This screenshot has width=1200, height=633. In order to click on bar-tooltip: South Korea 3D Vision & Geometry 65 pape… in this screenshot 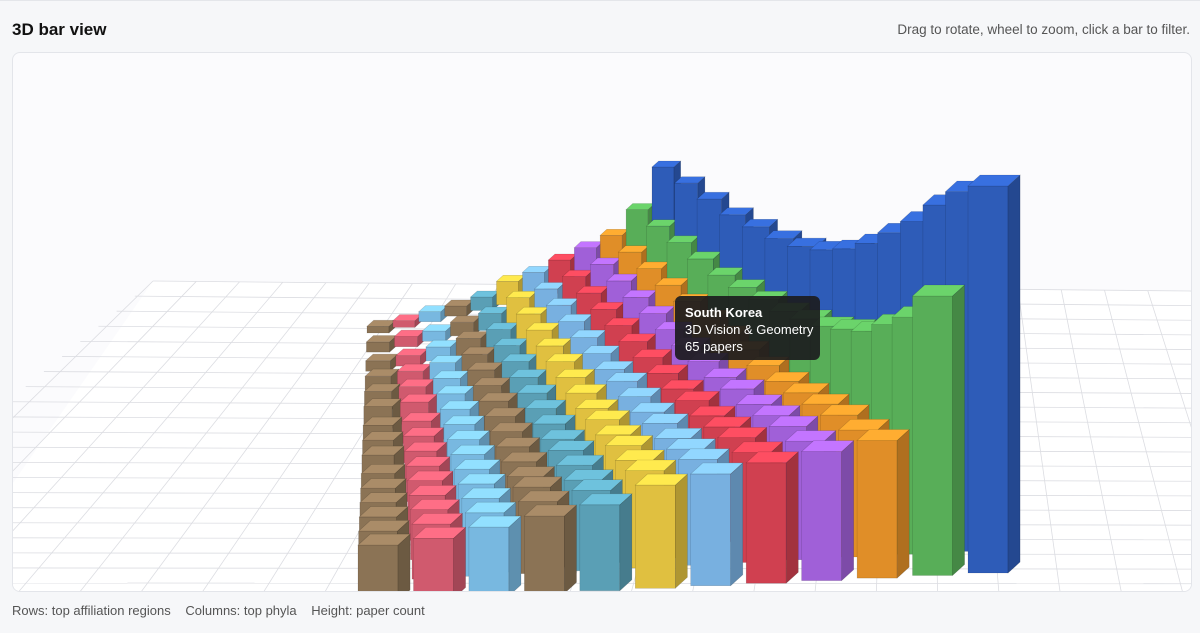, I will do `click(747, 328)`.